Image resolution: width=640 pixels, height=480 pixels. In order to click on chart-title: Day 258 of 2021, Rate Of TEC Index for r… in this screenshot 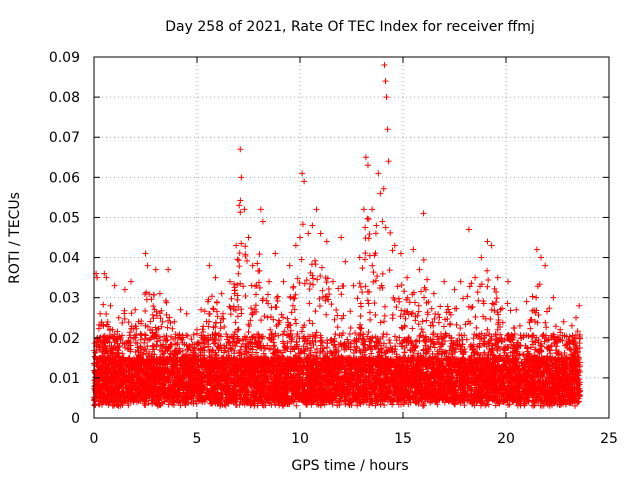, I will do `click(350, 27)`.